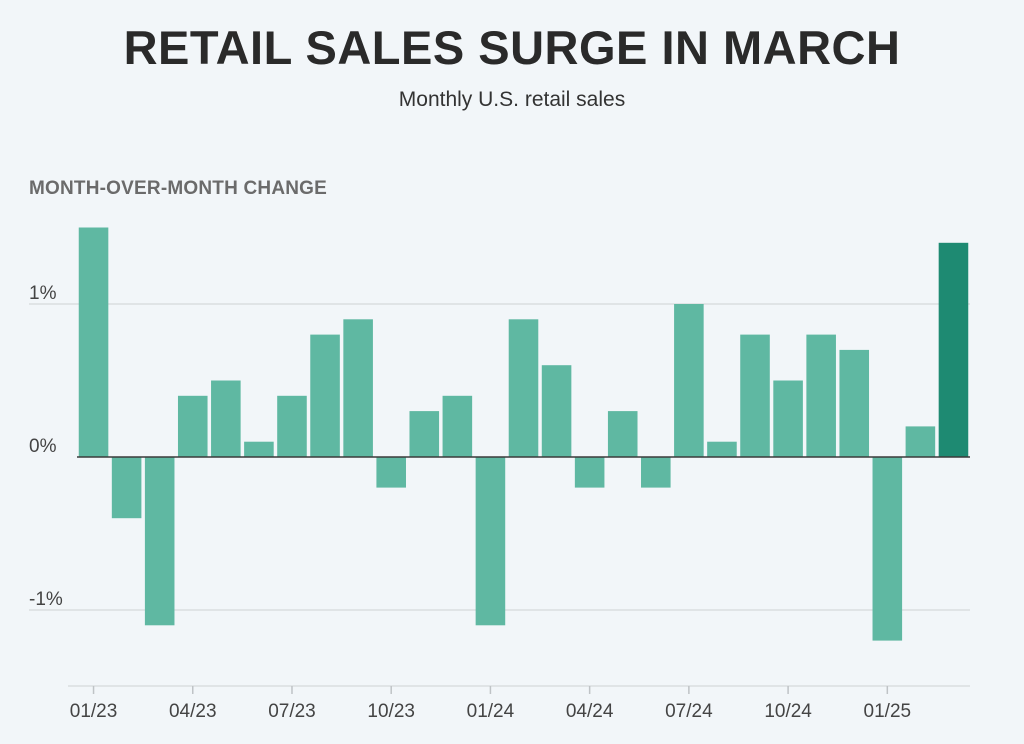 The image size is (1024, 744). What do you see at coordinates (358, 388) in the screenshot?
I see `bar-09/23` at bounding box center [358, 388].